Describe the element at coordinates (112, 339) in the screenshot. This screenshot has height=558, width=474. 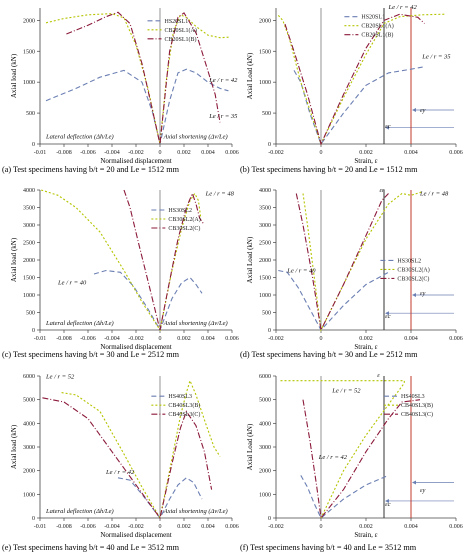
I see `x-tick-label: -0.004` at that location.